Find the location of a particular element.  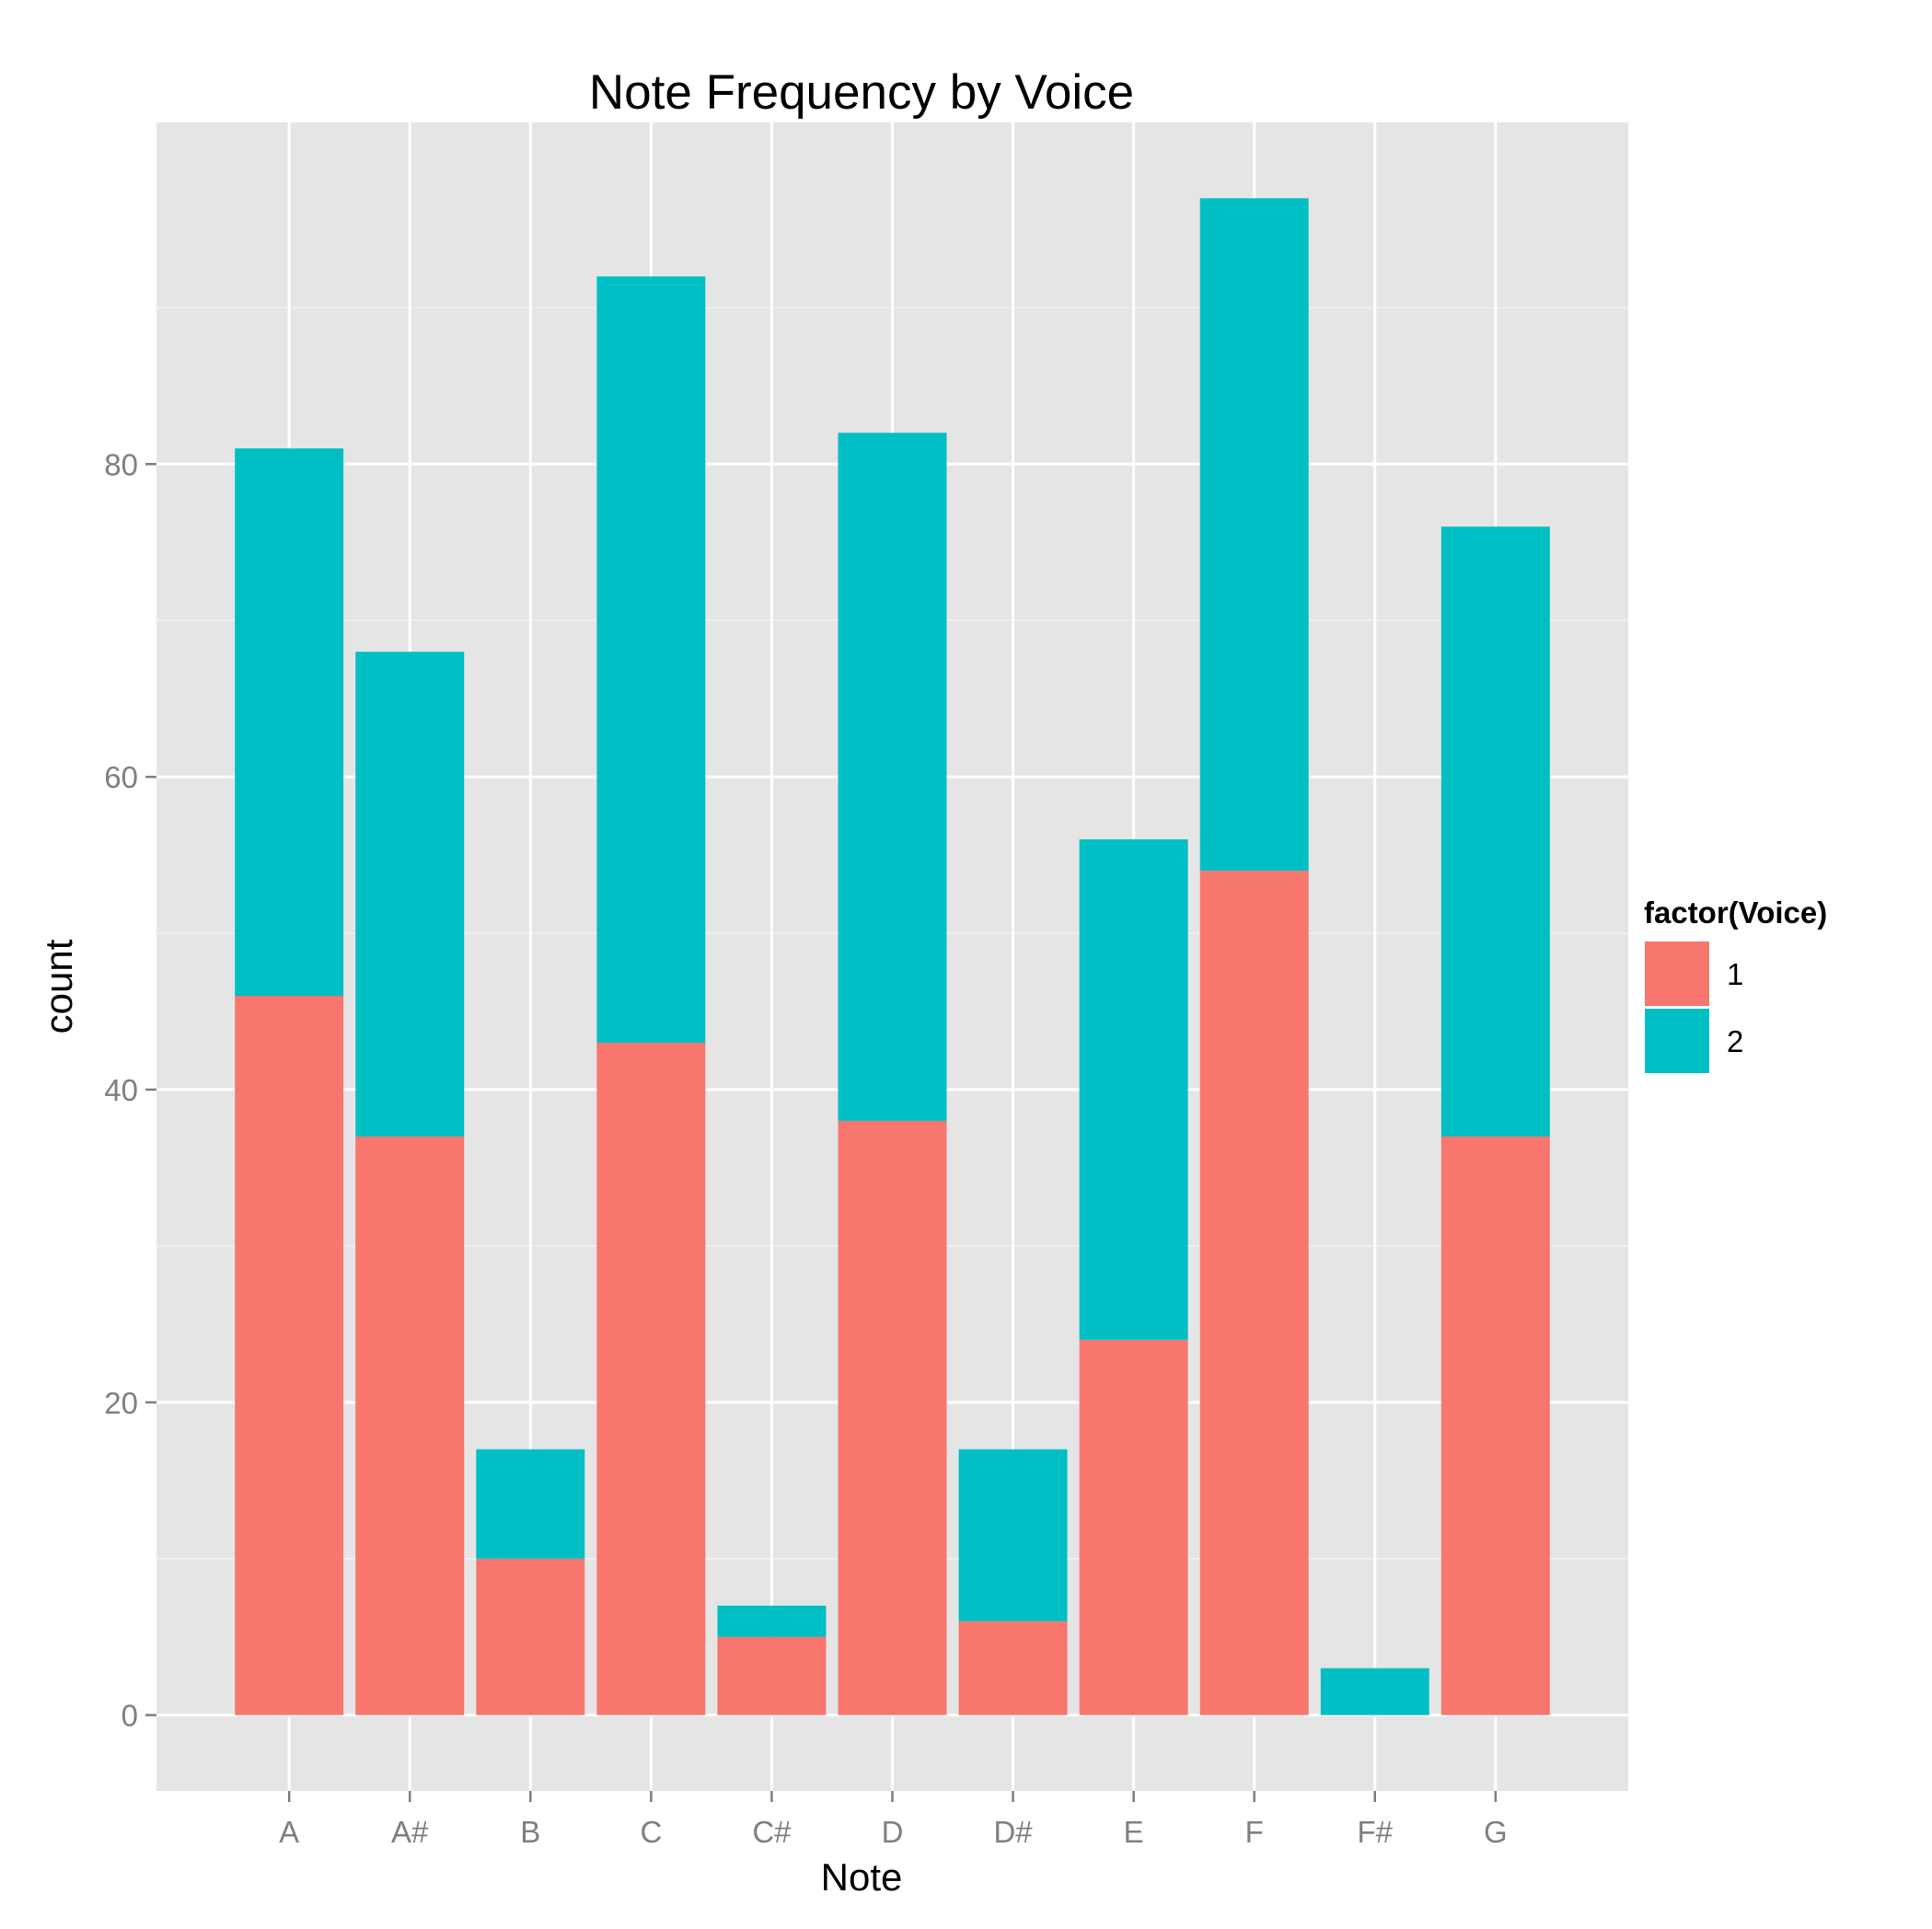

x-tick-label: D is located at coordinates (893, 1832).